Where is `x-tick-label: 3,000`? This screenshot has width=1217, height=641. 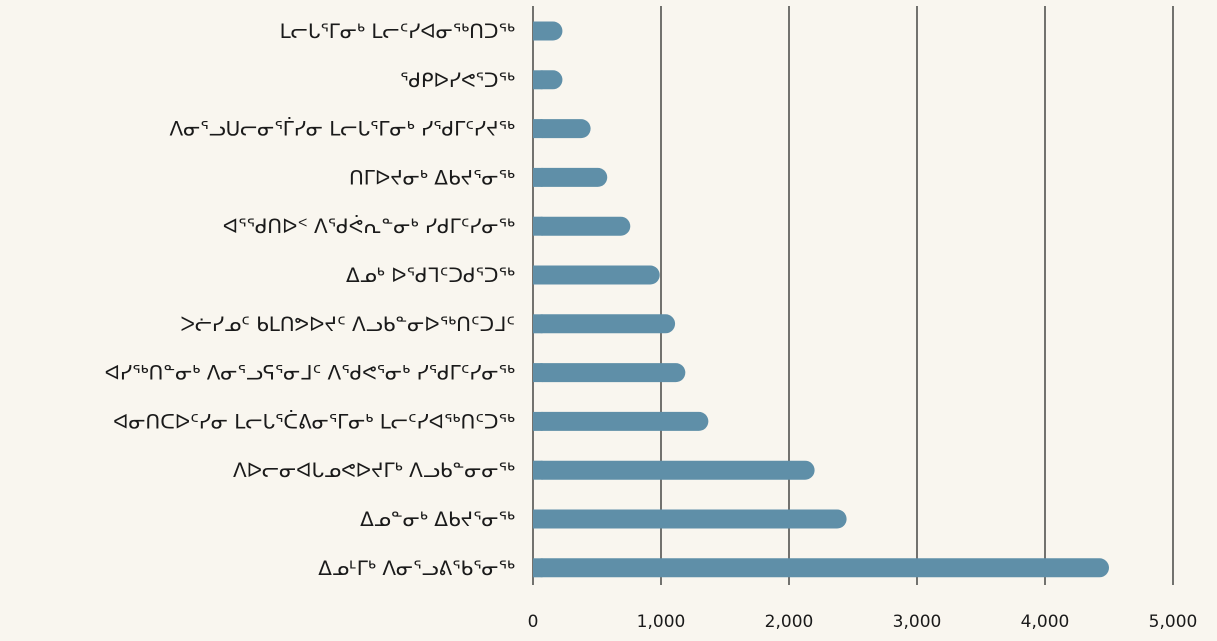 x-tick-label: 3,000 is located at coordinates (917, 622).